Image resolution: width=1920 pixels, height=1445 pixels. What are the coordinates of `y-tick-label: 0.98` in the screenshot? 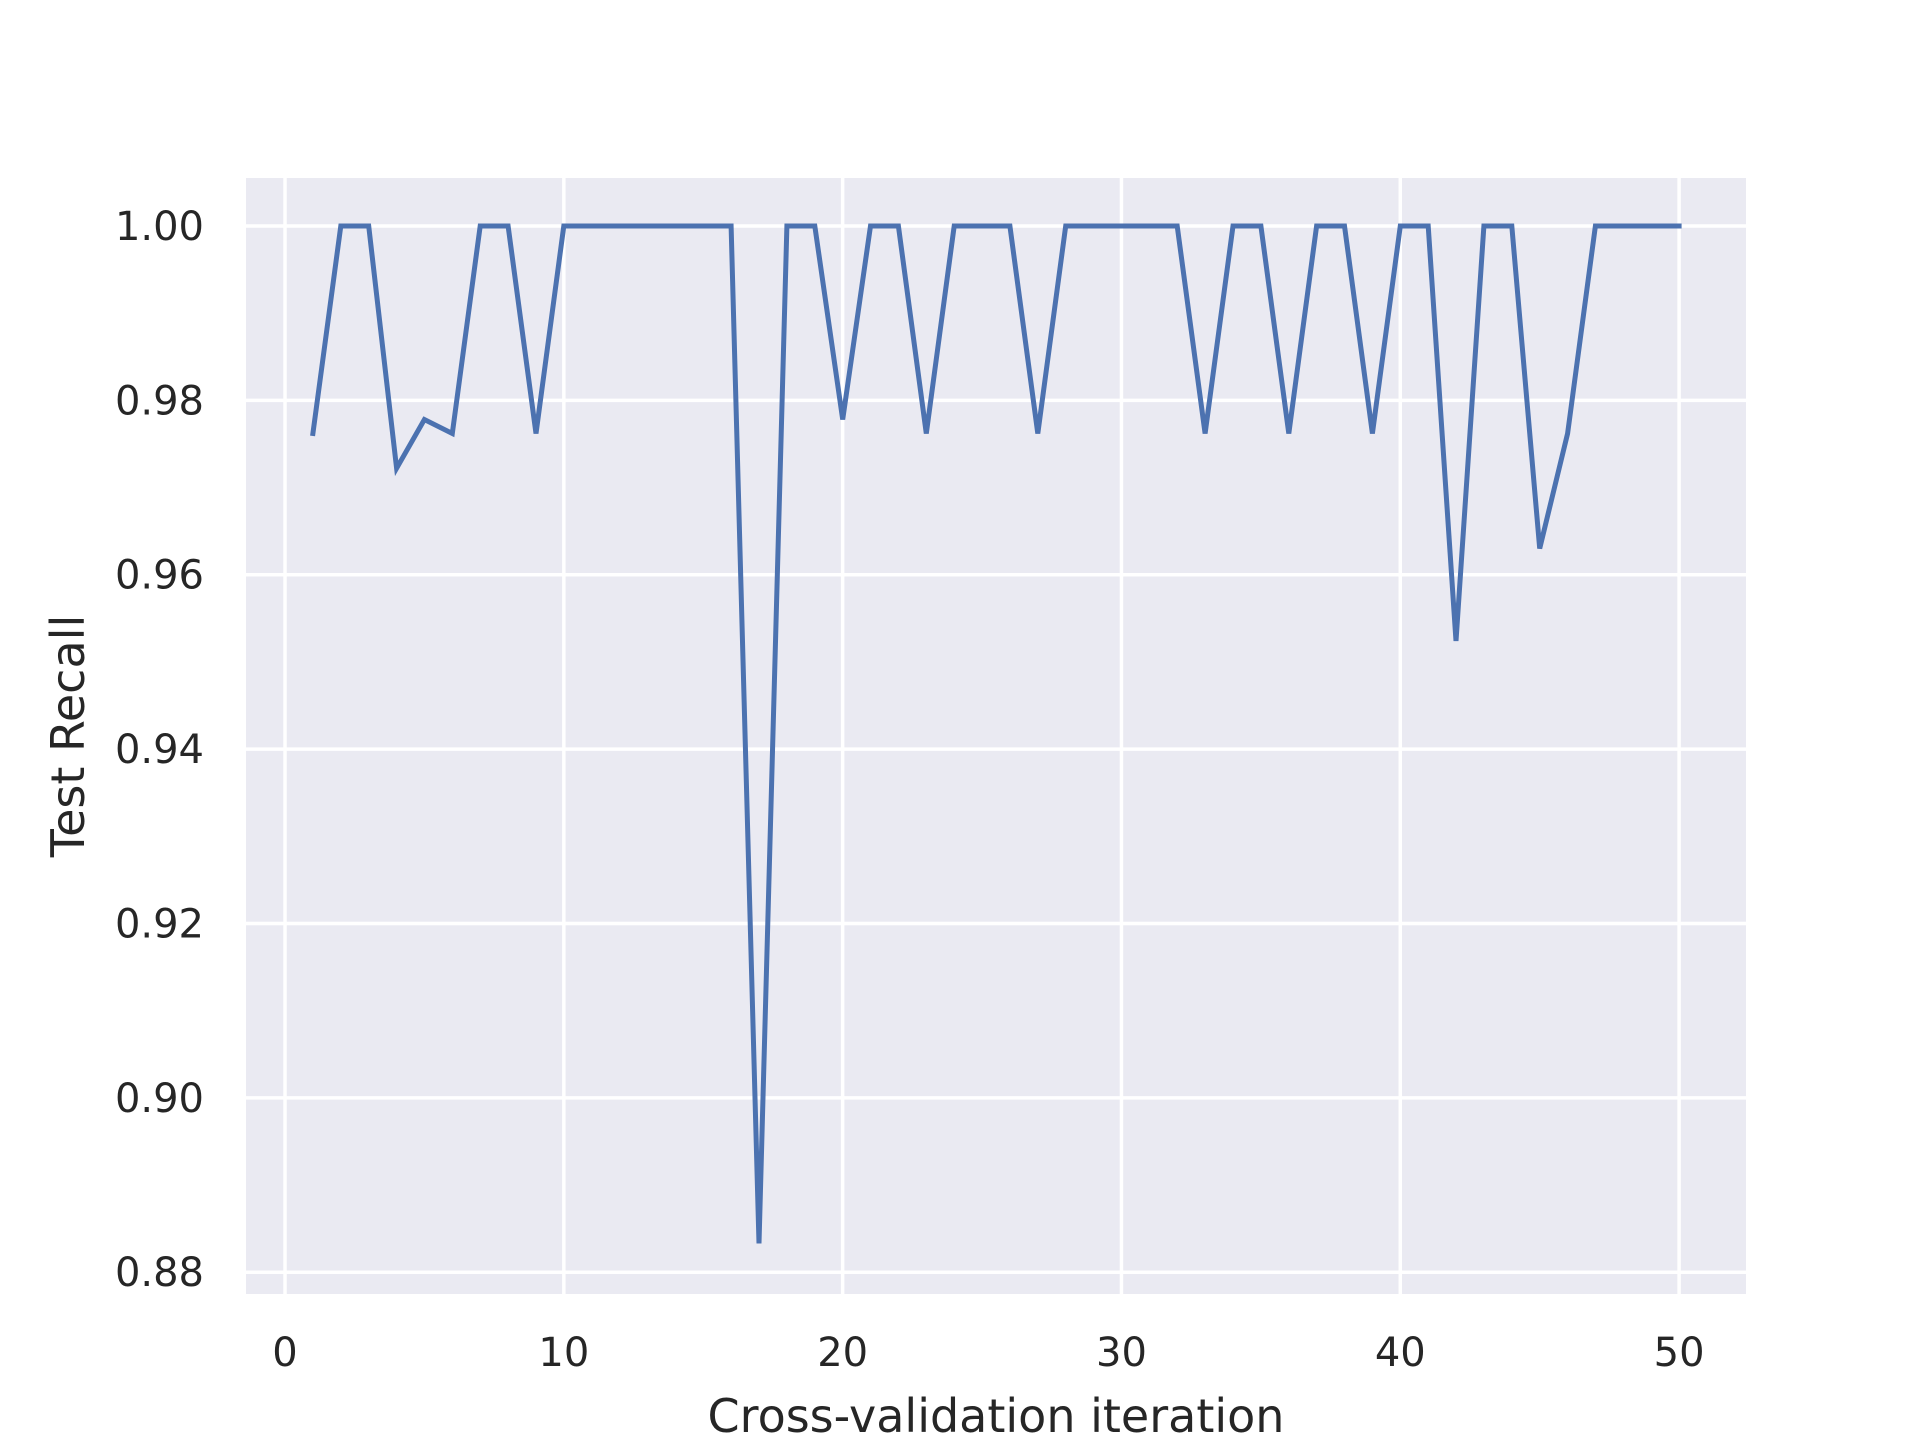 It's located at (159, 401).